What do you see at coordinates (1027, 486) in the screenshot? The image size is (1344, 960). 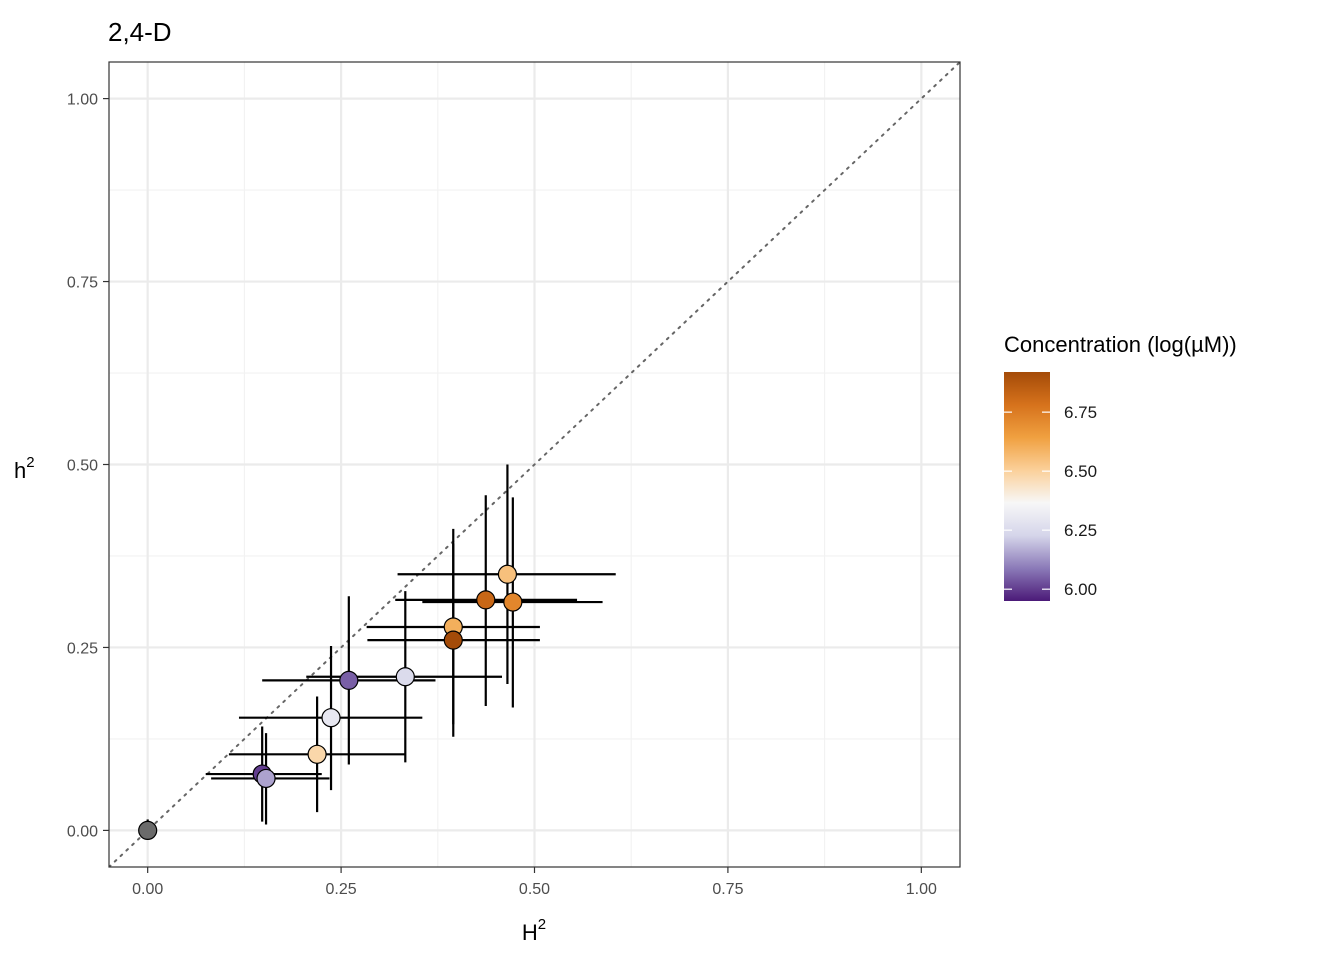 I see `colorbar` at bounding box center [1027, 486].